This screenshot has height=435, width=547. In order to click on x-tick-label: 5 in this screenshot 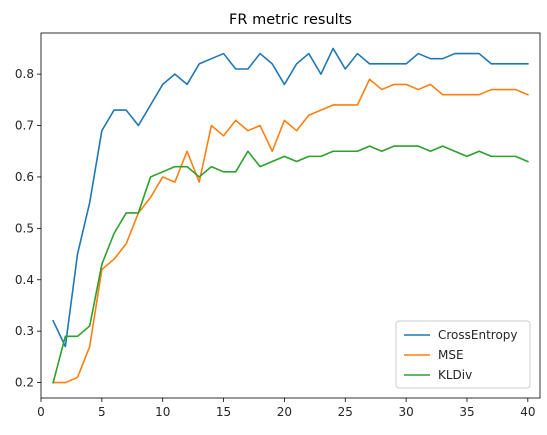, I will do `click(102, 412)`.